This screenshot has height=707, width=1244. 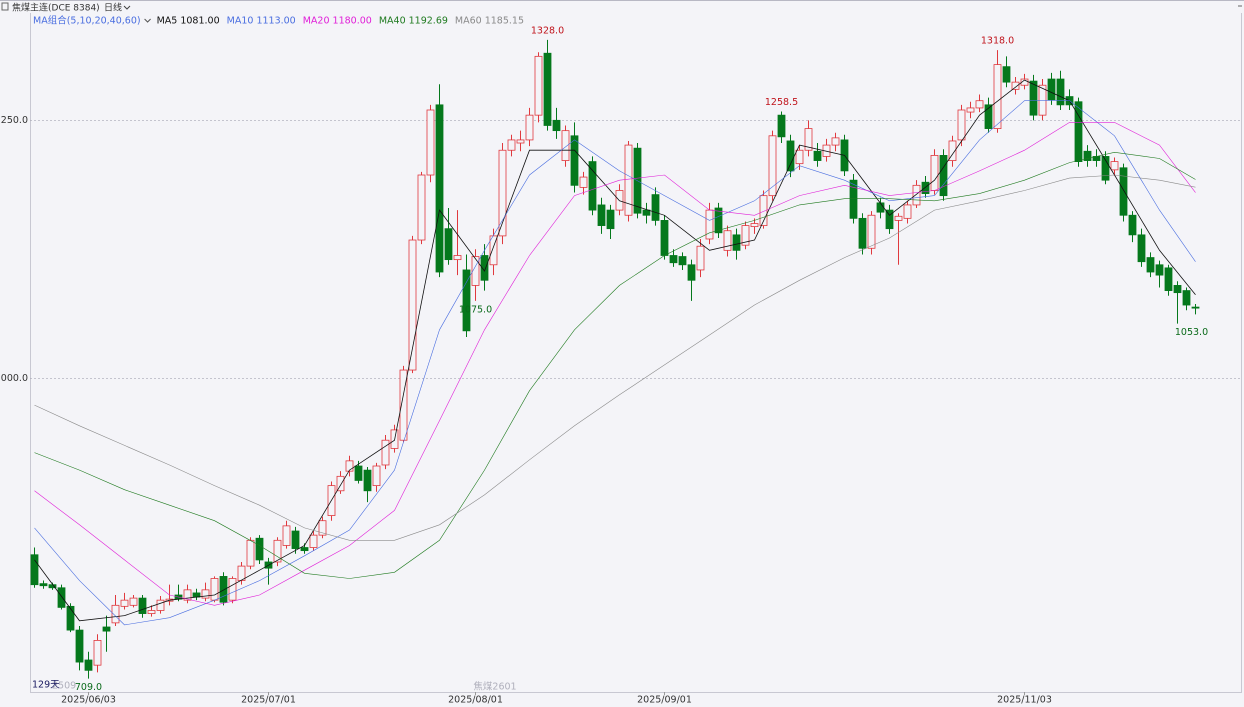 What do you see at coordinates (87, 21) in the screenshot?
I see `indicator-name: MA组合(5,10,20,40,60)` at bounding box center [87, 21].